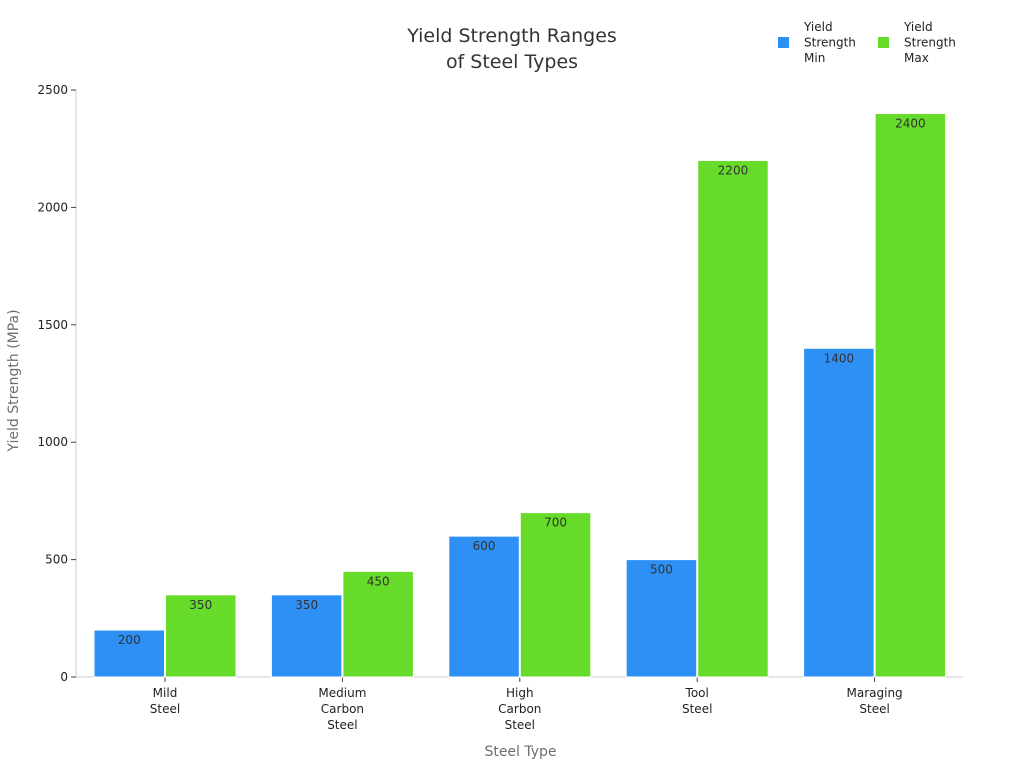 Image resolution: width=1024 pixels, height=768 pixels. What do you see at coordinates (661, 570) in the screenshot?
I see `bar-data-label: 500` at bounding box center [661, 570].